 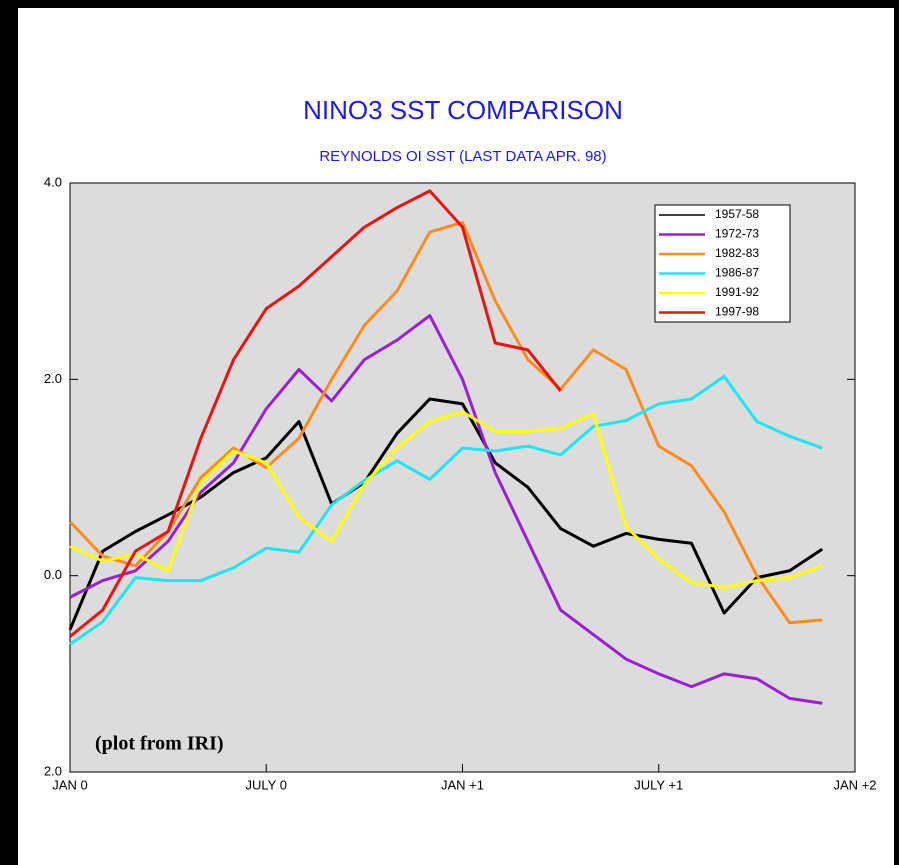 I want to click on frame-left, so click(x=9, y=432).